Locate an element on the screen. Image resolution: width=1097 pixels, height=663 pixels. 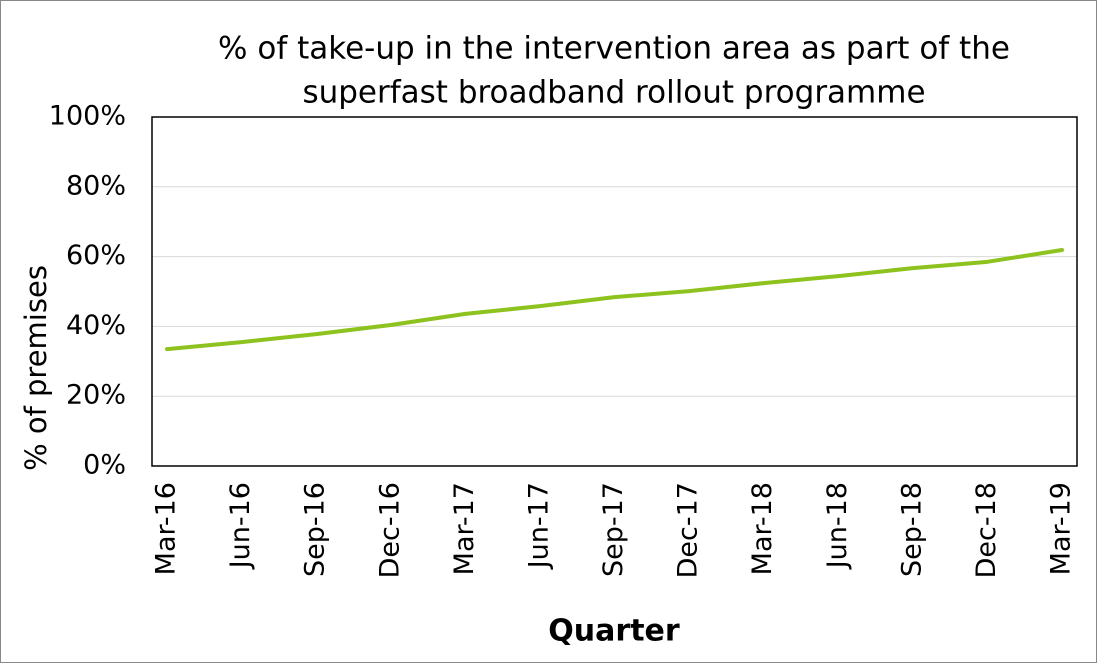
y-tick-label: 80% is located at coordinates (96, 185).